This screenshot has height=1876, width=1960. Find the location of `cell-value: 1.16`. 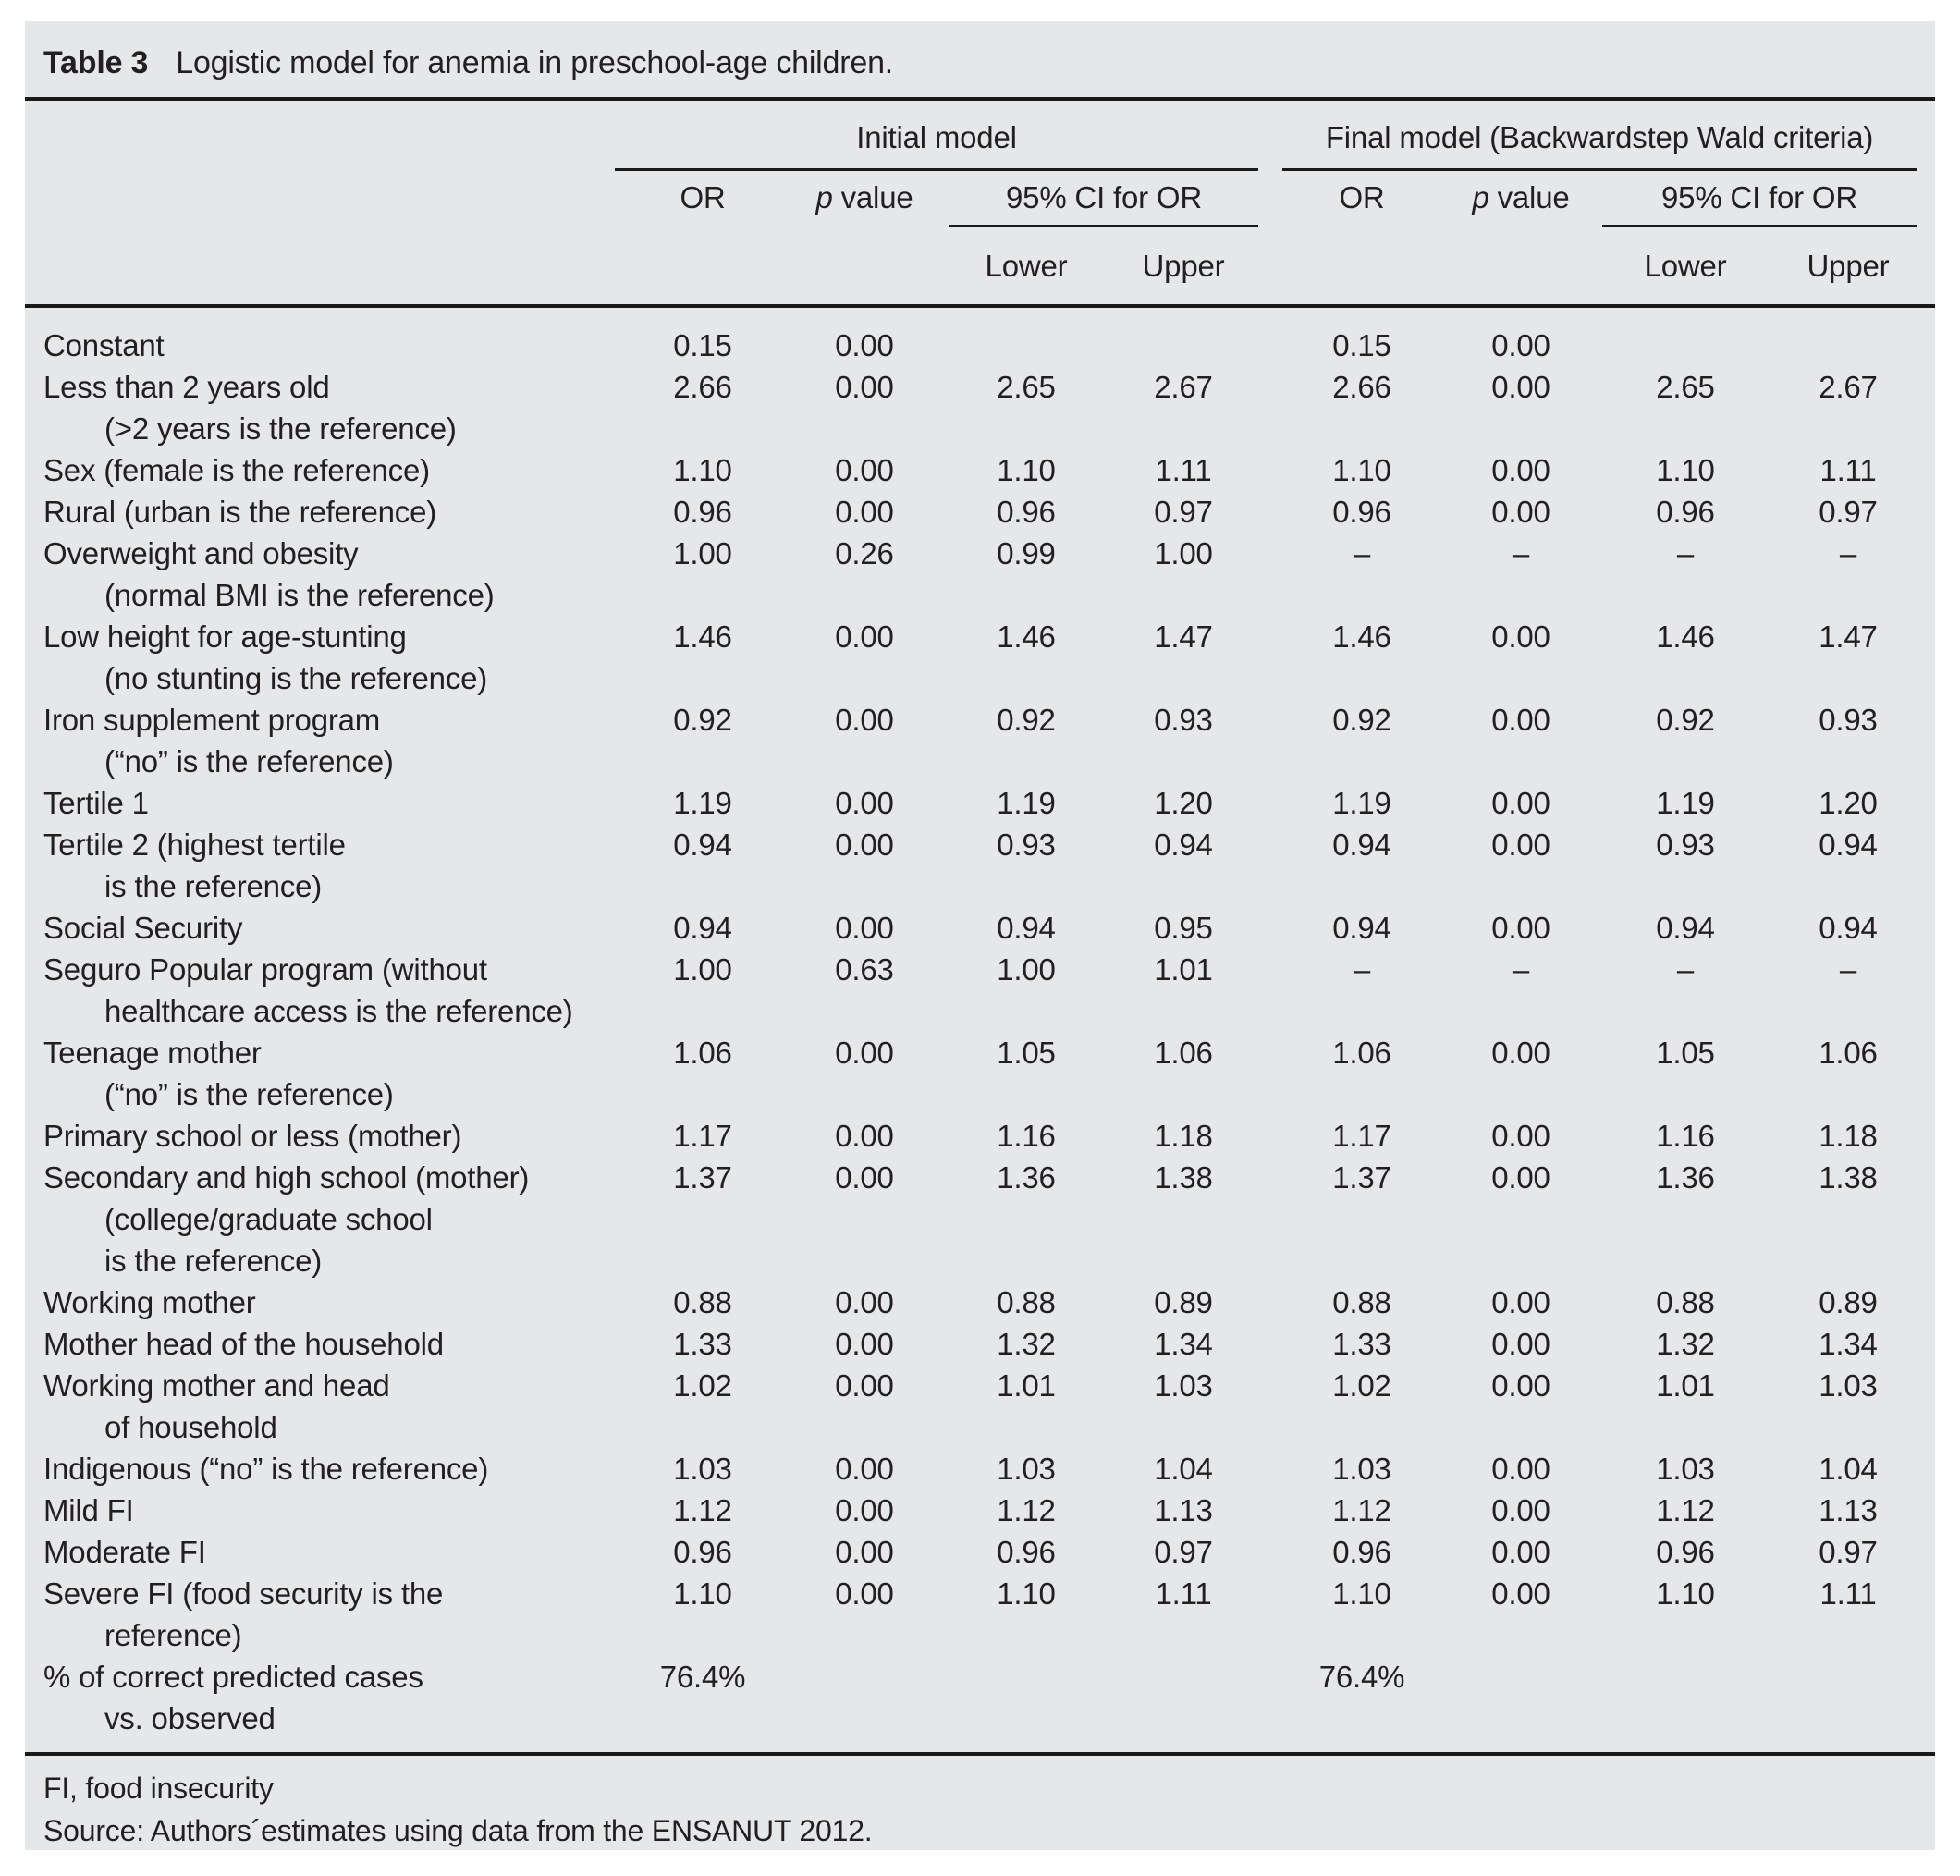

cell-value: 1.16 is located at coordinates (1026, 1136).